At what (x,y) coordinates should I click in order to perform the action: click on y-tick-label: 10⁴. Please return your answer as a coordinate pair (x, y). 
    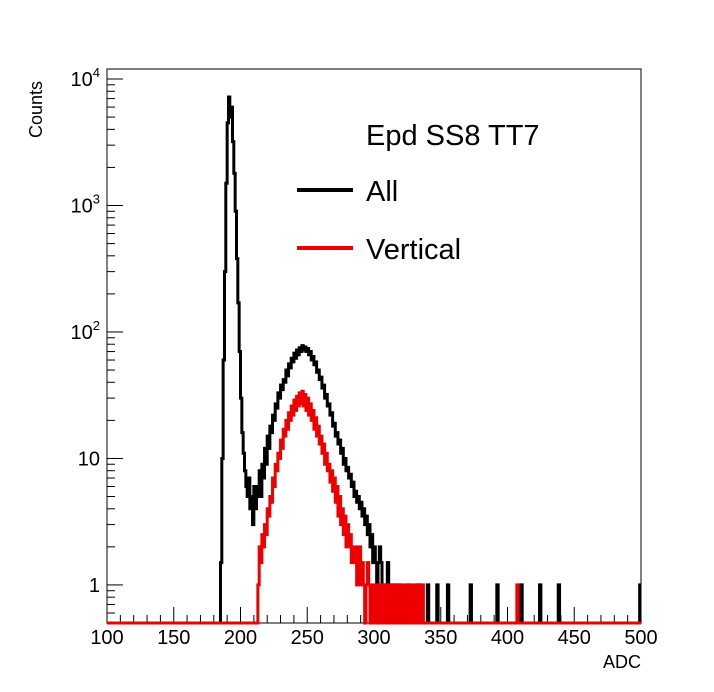
    Looking at the image, I should click on (85, 78).